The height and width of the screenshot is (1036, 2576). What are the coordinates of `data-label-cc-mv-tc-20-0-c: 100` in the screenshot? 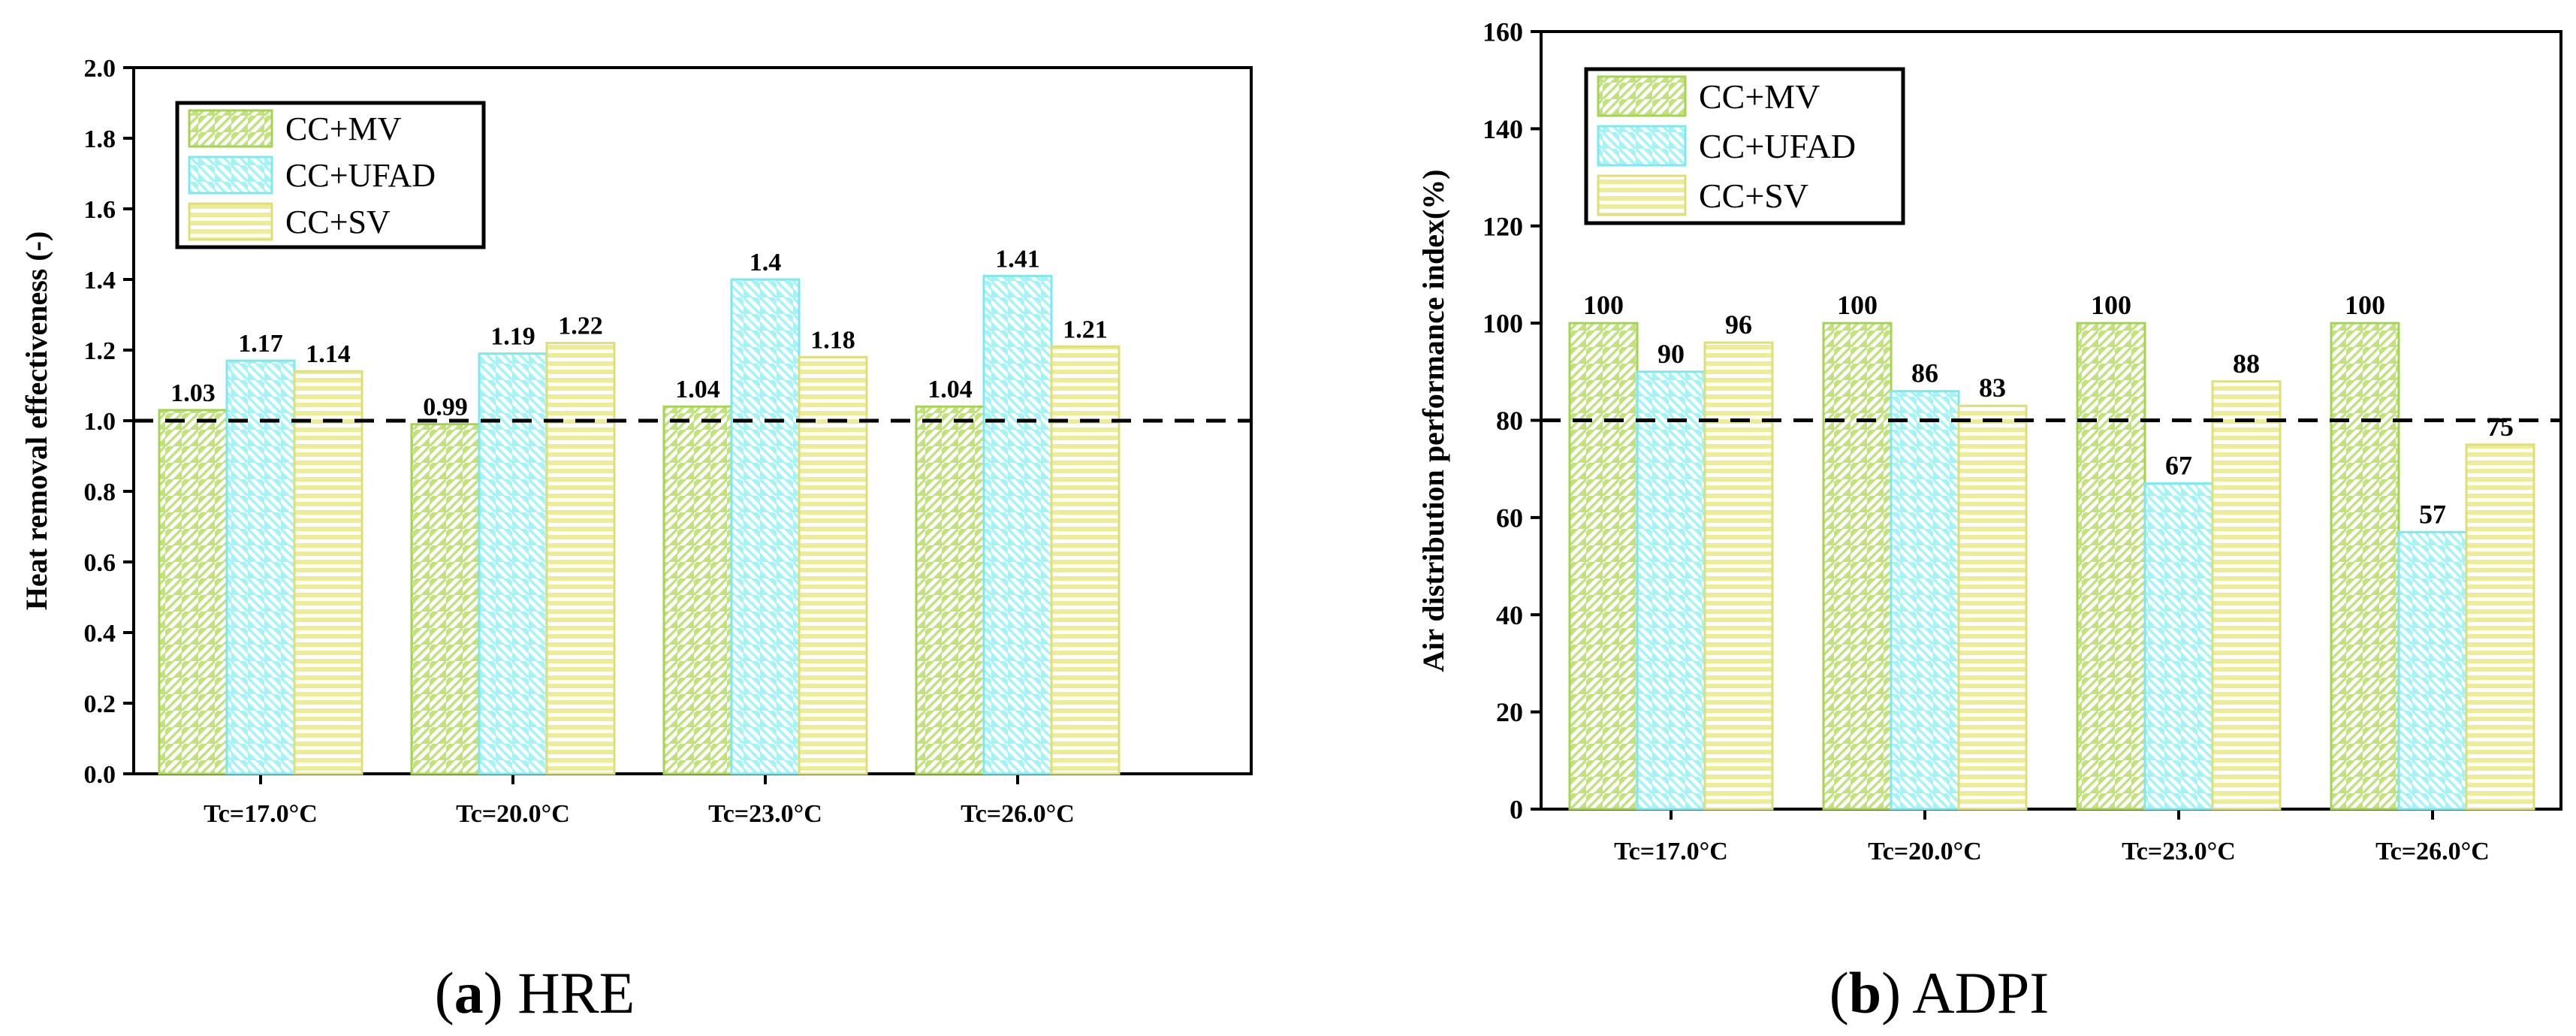 It's located at (1857, 305).